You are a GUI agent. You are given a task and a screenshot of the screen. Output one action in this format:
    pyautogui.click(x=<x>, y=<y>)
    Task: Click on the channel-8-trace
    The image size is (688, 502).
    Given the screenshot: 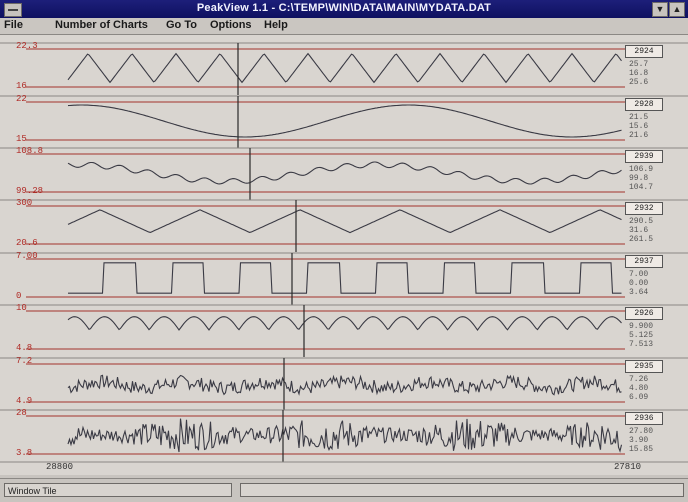 What is the action you would take?
    pyautogui.click(x=345, y=435)
    